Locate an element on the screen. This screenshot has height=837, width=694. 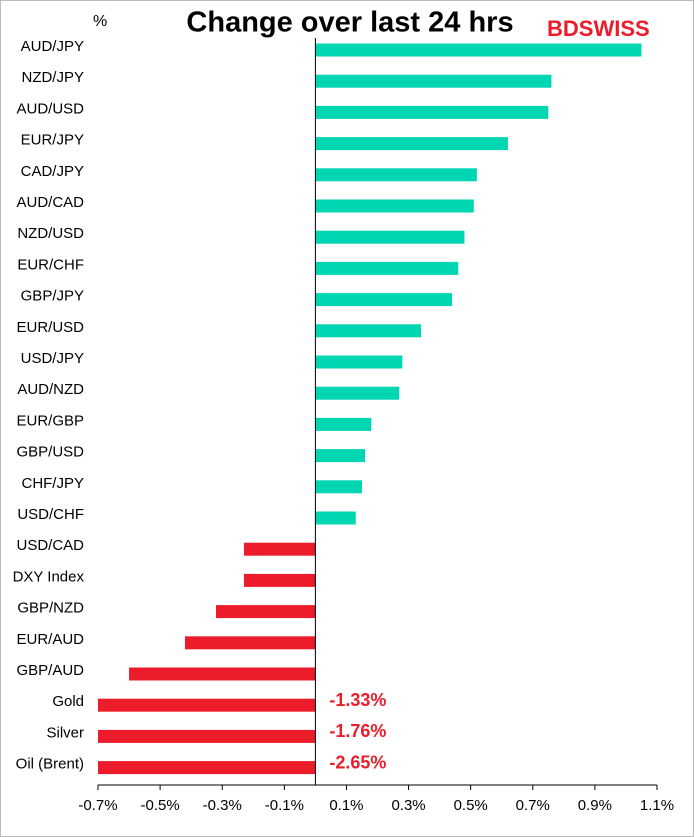
x-tick-label: 0.1% is located at coordinates (346, 805).